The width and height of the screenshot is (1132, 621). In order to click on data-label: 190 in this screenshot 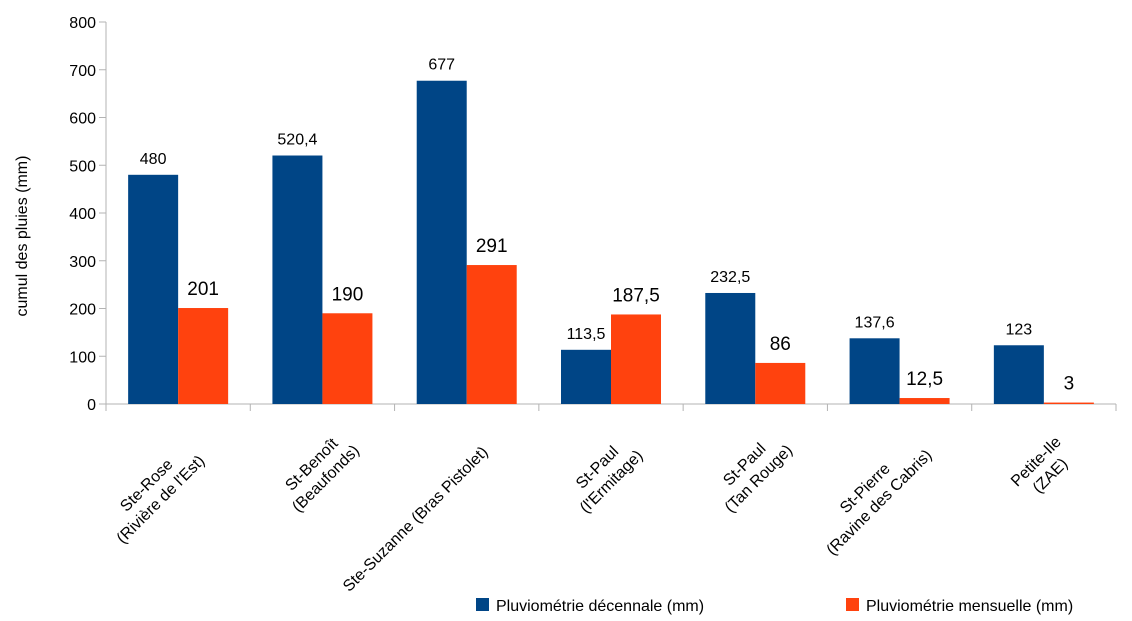, I will do `click(348, 294)`.